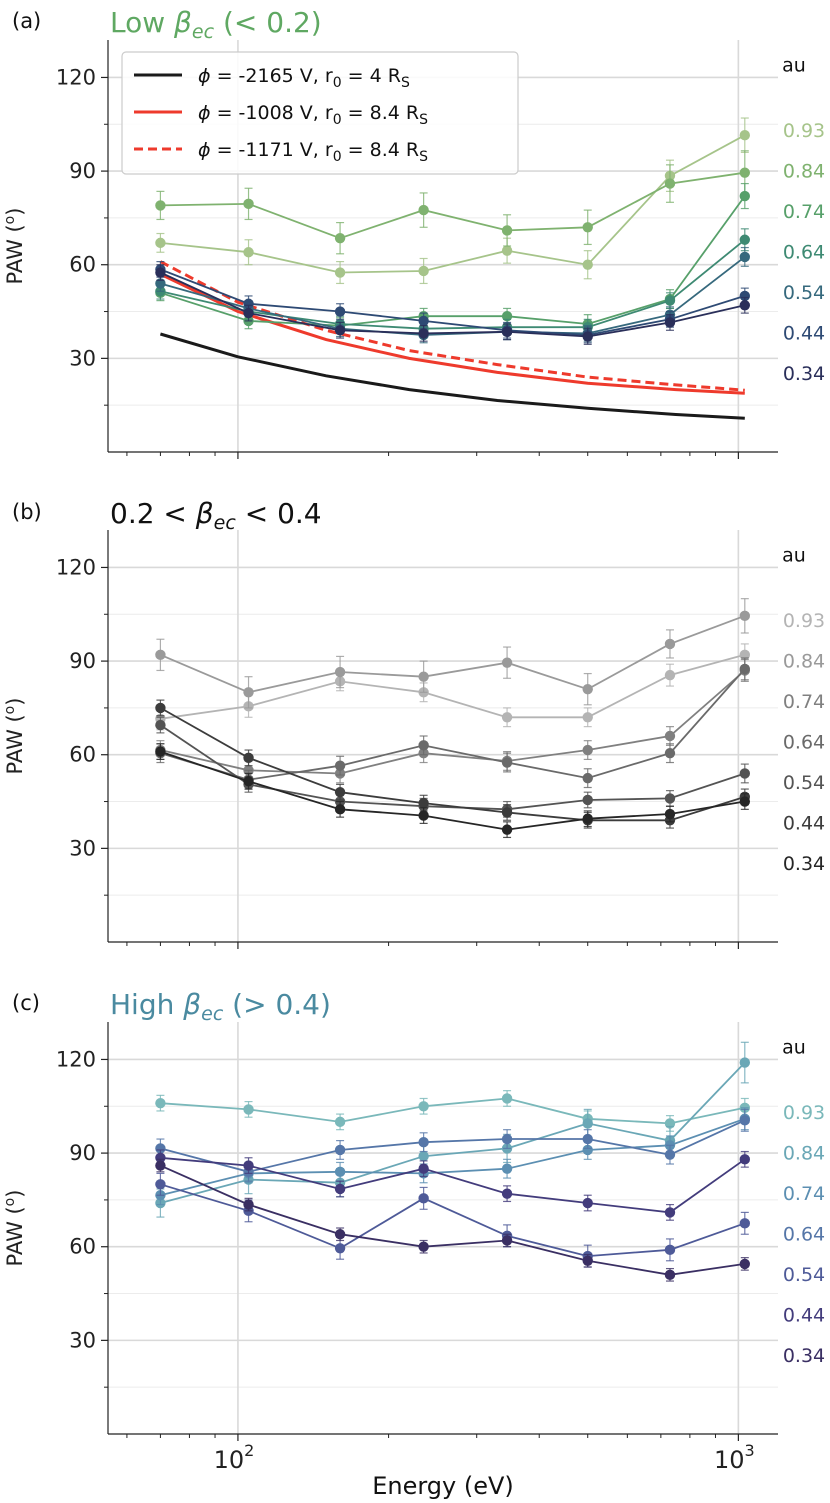 The image size is (830, 1503). What do you see at coordinates (277, 1004) in the screenshot?
I see `panel-title-post: (> 0.4)` at bounding box center [277, 1004].